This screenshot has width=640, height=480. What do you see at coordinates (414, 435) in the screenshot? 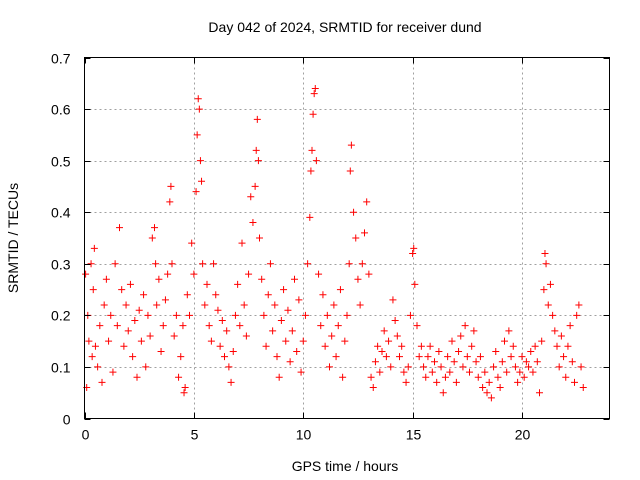
I see `x-tick-label: 15` at bounding box center [414, 435].